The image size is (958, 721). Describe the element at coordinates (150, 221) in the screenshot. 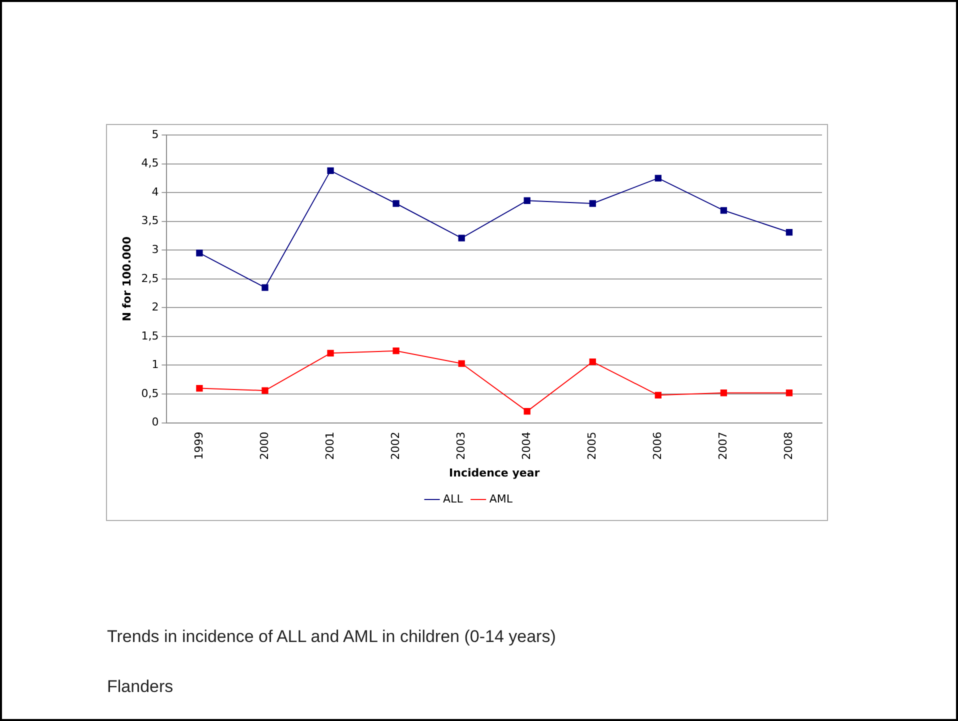

I see `y-tick-label: 3,5` at that location.